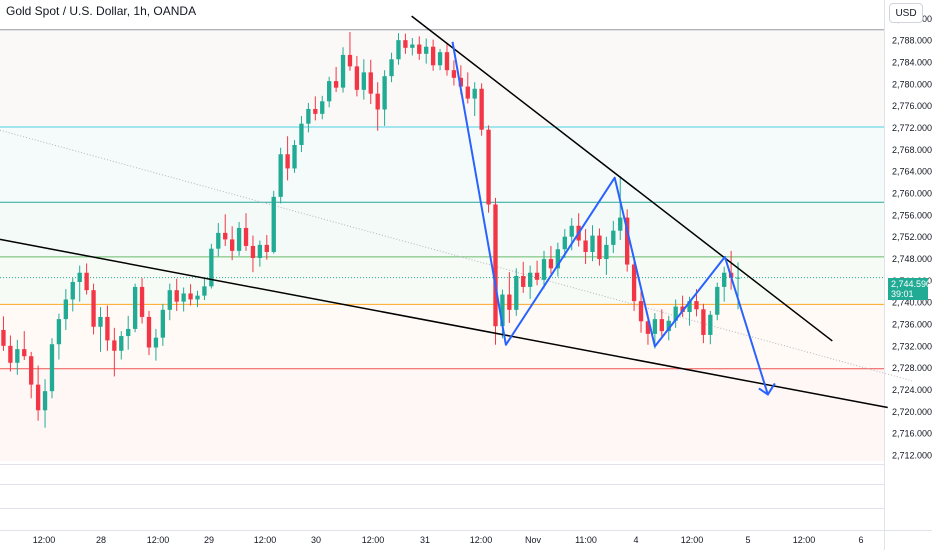 The image size is (932, 550). What do you see at coordinates (442, 229) in the screenshot?
I see `zone-teal` at bounding box center [442, 229].